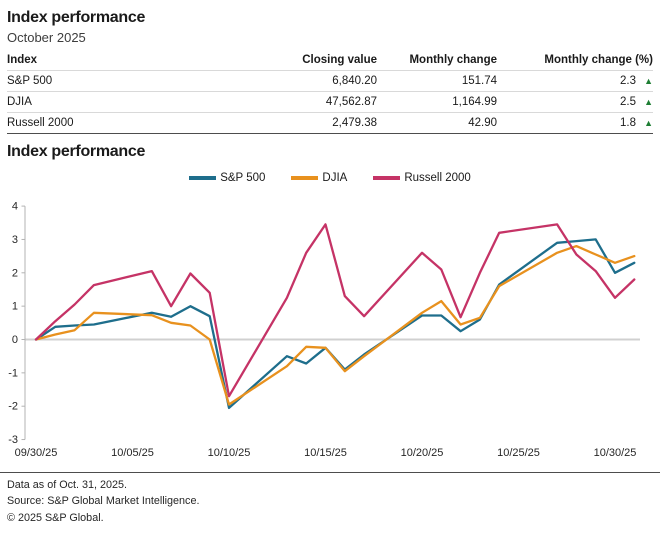 This screenshot has width=660, height=540. Describe the element at coordinates (15, 207) in the screenshot. I see `y-tick-label: 4` at that location.